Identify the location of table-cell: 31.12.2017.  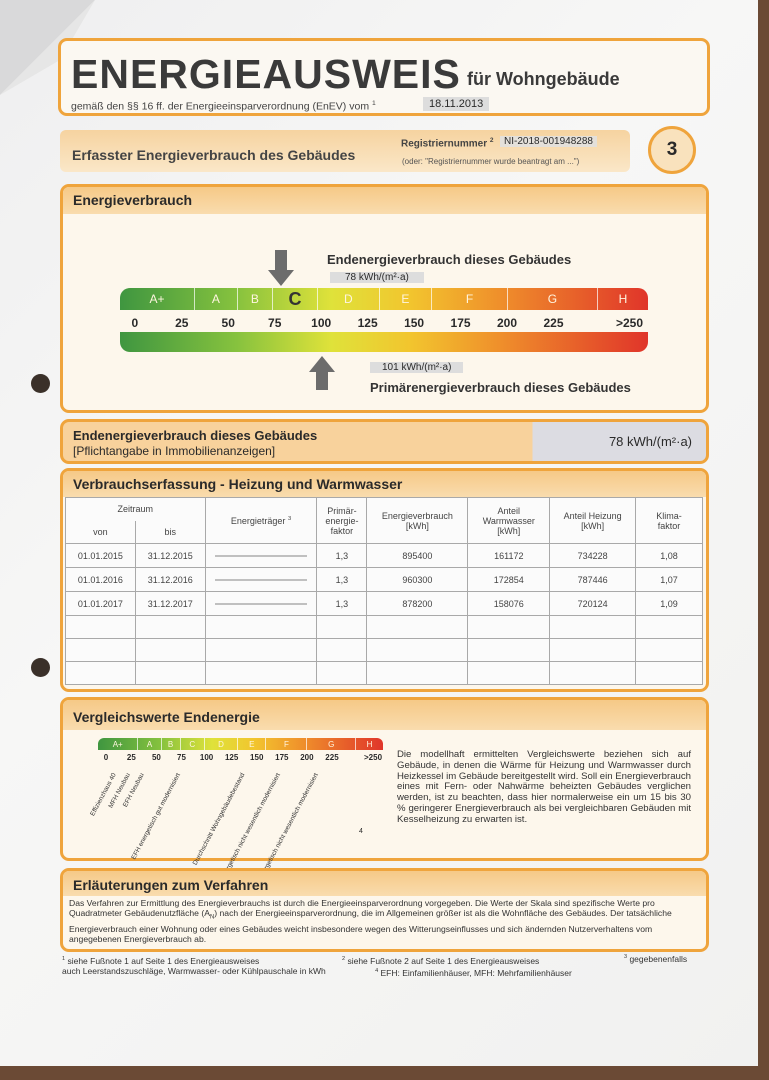
(170, 603).